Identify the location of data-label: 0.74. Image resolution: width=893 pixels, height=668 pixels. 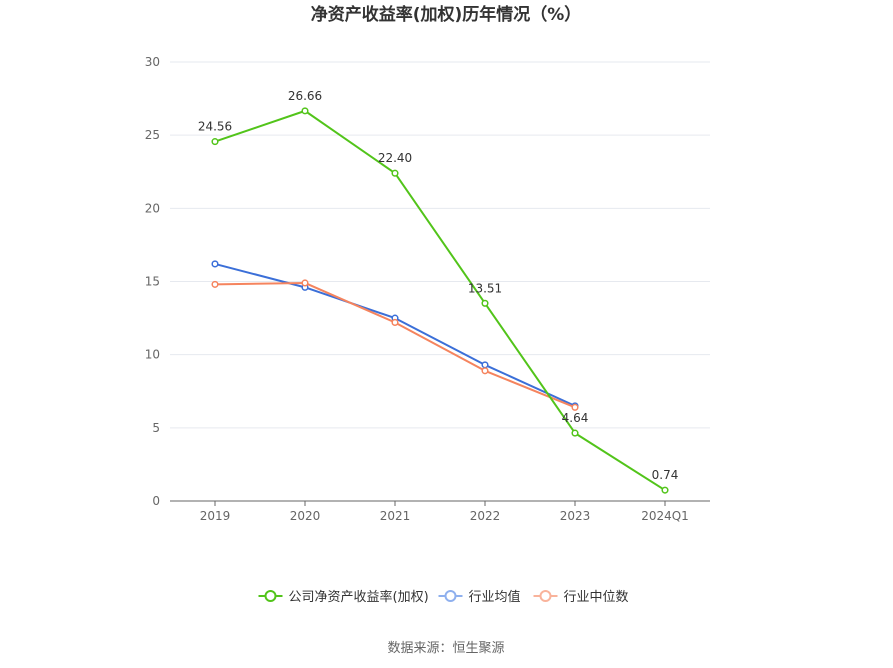
(665, 475).